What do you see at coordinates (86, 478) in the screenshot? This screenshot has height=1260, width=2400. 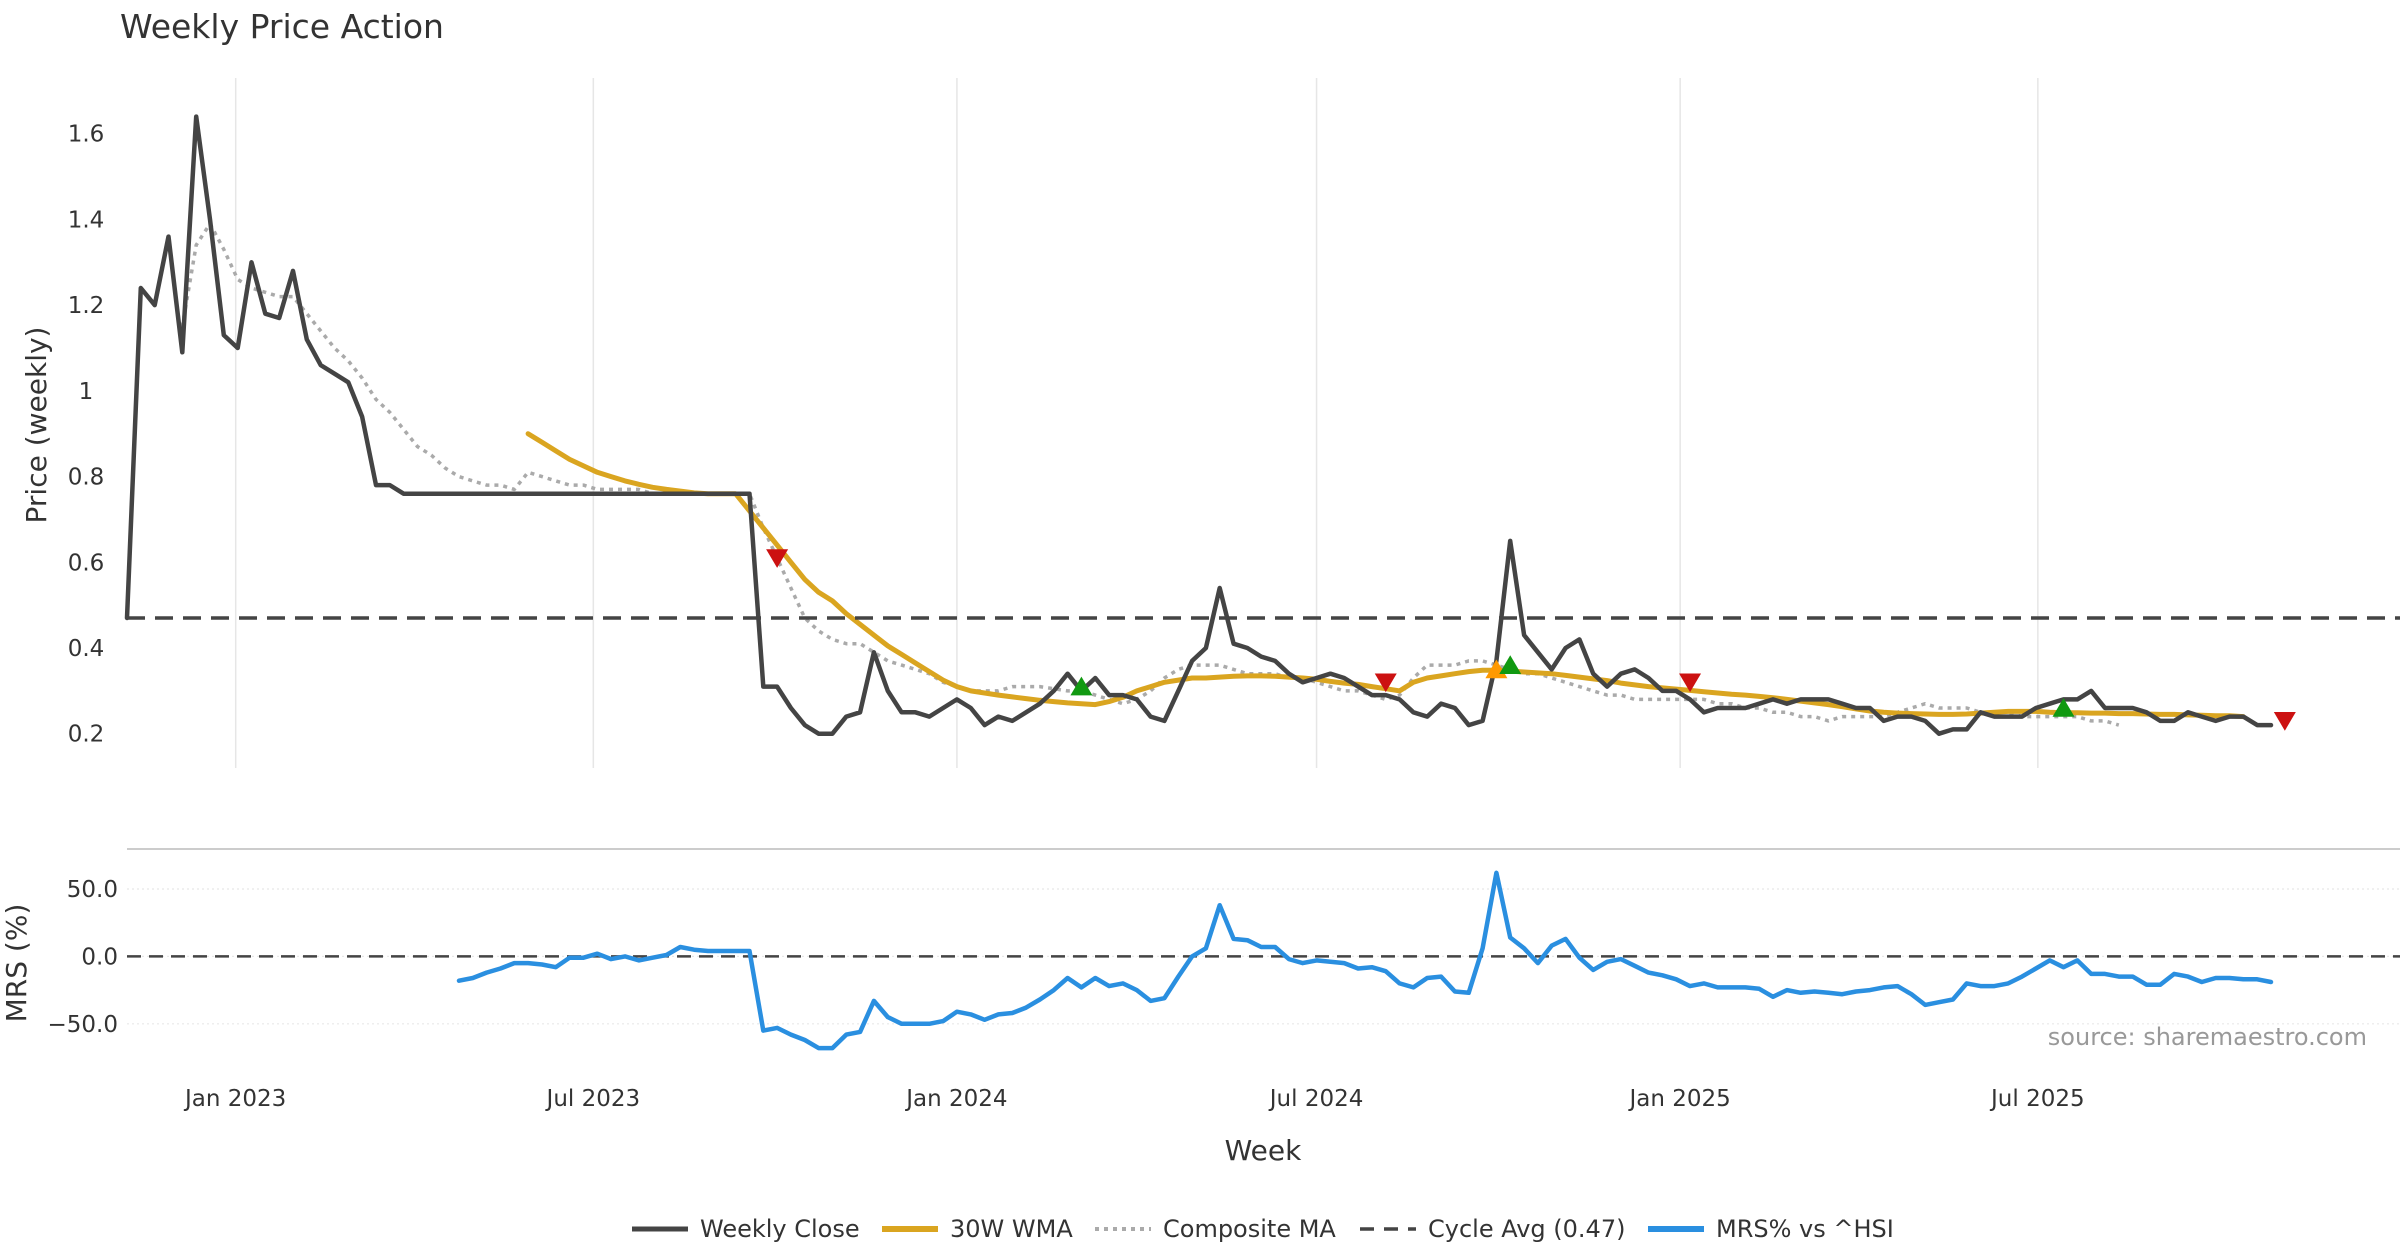 I see `price-y-tick-label: 0.8` at bounding box center [86, 478].